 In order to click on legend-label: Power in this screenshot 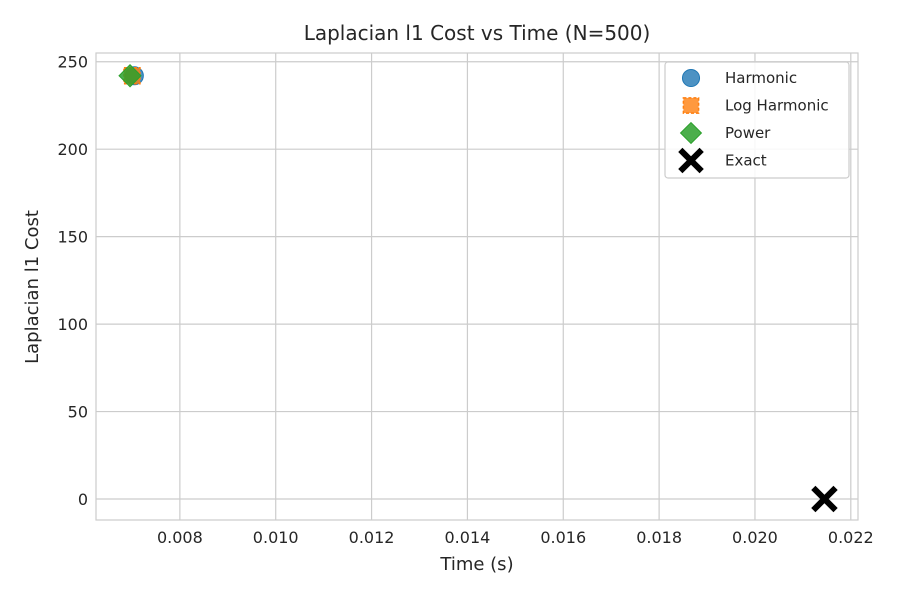, I will do `click(748, 133)`.